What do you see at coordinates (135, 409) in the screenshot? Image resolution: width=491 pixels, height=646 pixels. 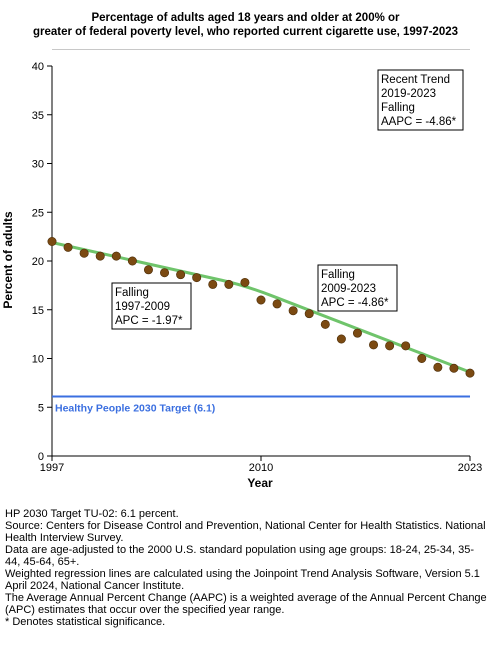 I see `target-label: Healthy People 2030 Target (6.1)` at bounding box center [135, 409].